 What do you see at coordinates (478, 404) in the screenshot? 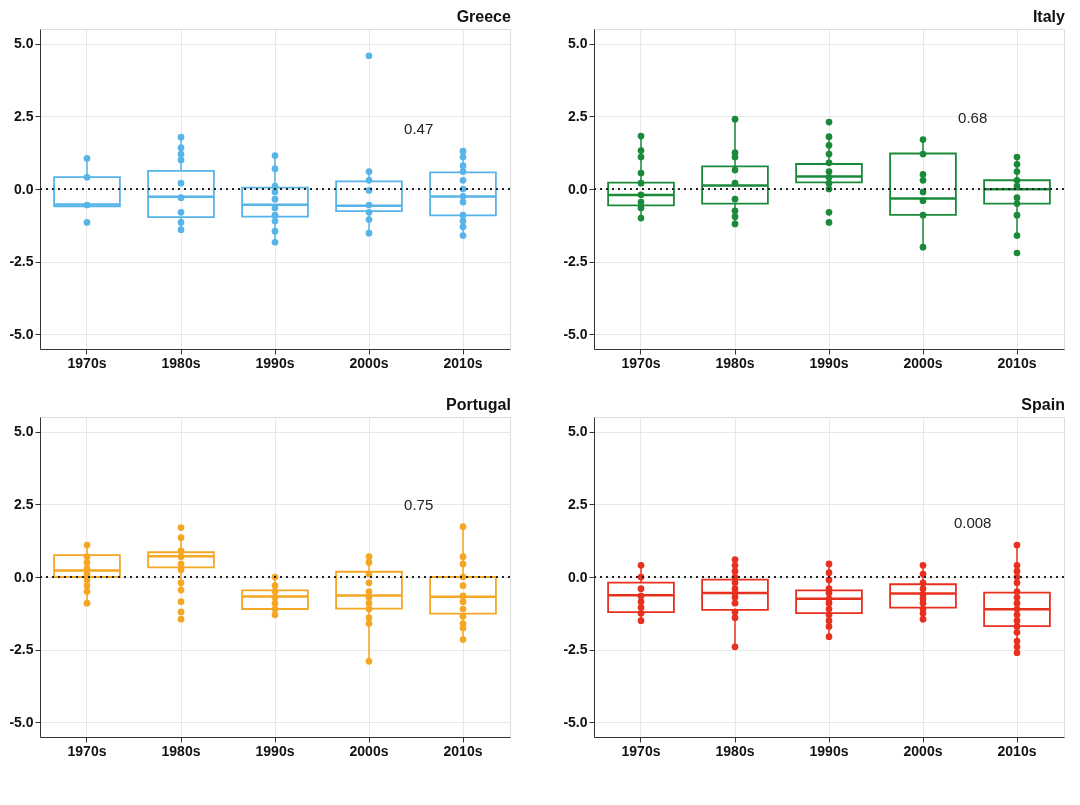
I see `chart-title: Portugal` at bounding box center [478, 404].